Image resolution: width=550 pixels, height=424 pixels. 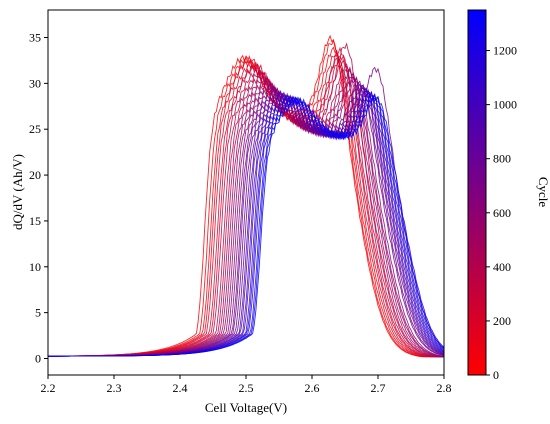 I want to click on colorbar-tick-label: 600, so click(x=502, y=213).